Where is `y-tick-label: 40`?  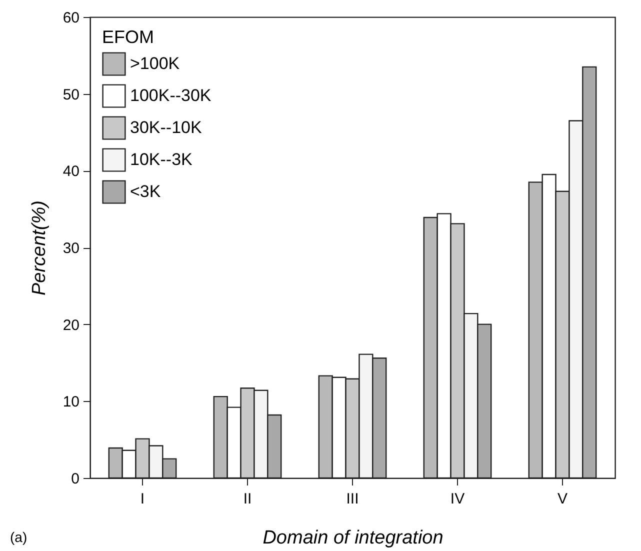 y-tick-label: 40 is located at coordinates (71, 171).